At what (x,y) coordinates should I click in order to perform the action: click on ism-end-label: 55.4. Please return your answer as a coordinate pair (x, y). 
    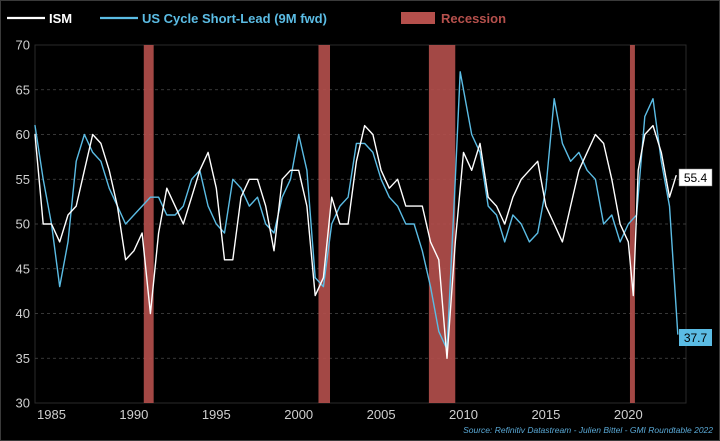
    Looking at the image, I should click on (695, 177).